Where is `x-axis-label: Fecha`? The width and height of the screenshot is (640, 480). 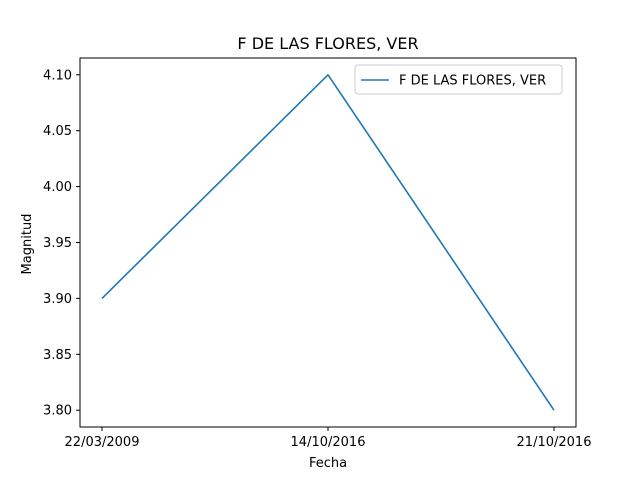
x-axis-label: Fecha is located at coordinates (328, 463).